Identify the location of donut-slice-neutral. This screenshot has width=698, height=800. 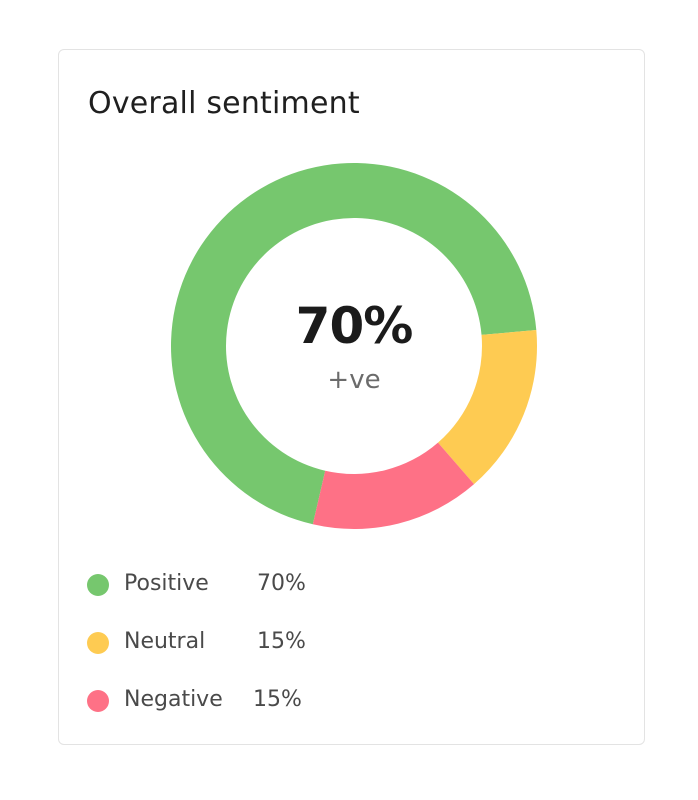
(487, 407).